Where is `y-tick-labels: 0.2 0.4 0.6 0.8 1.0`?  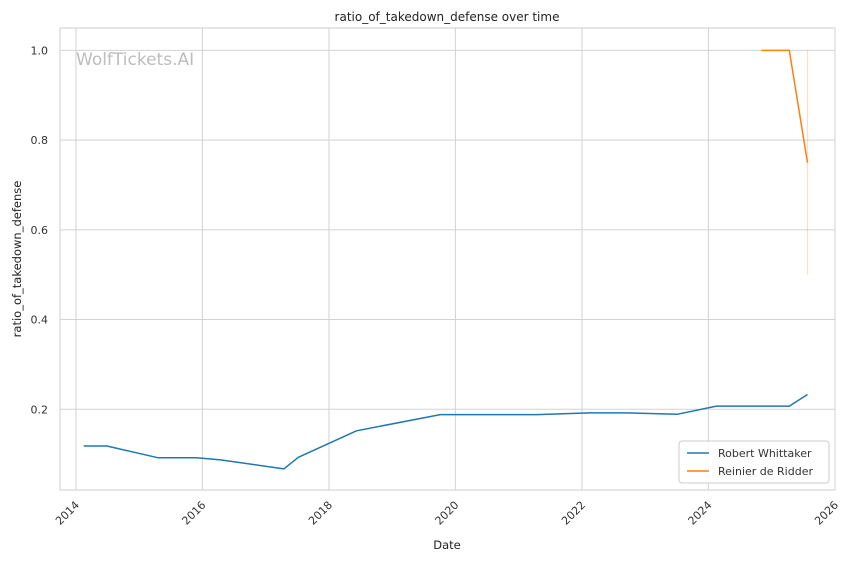 y-tick-labels: 0.2 0.4 0.6 0.8 1.0 is located at coordinates (40, 230).